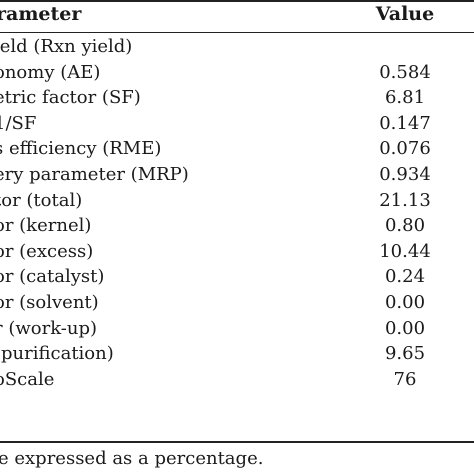  What do you see at coordinates (405, 174) in the screenshot?
I see `row-value: 0.934` at bounding box center [405, 174].